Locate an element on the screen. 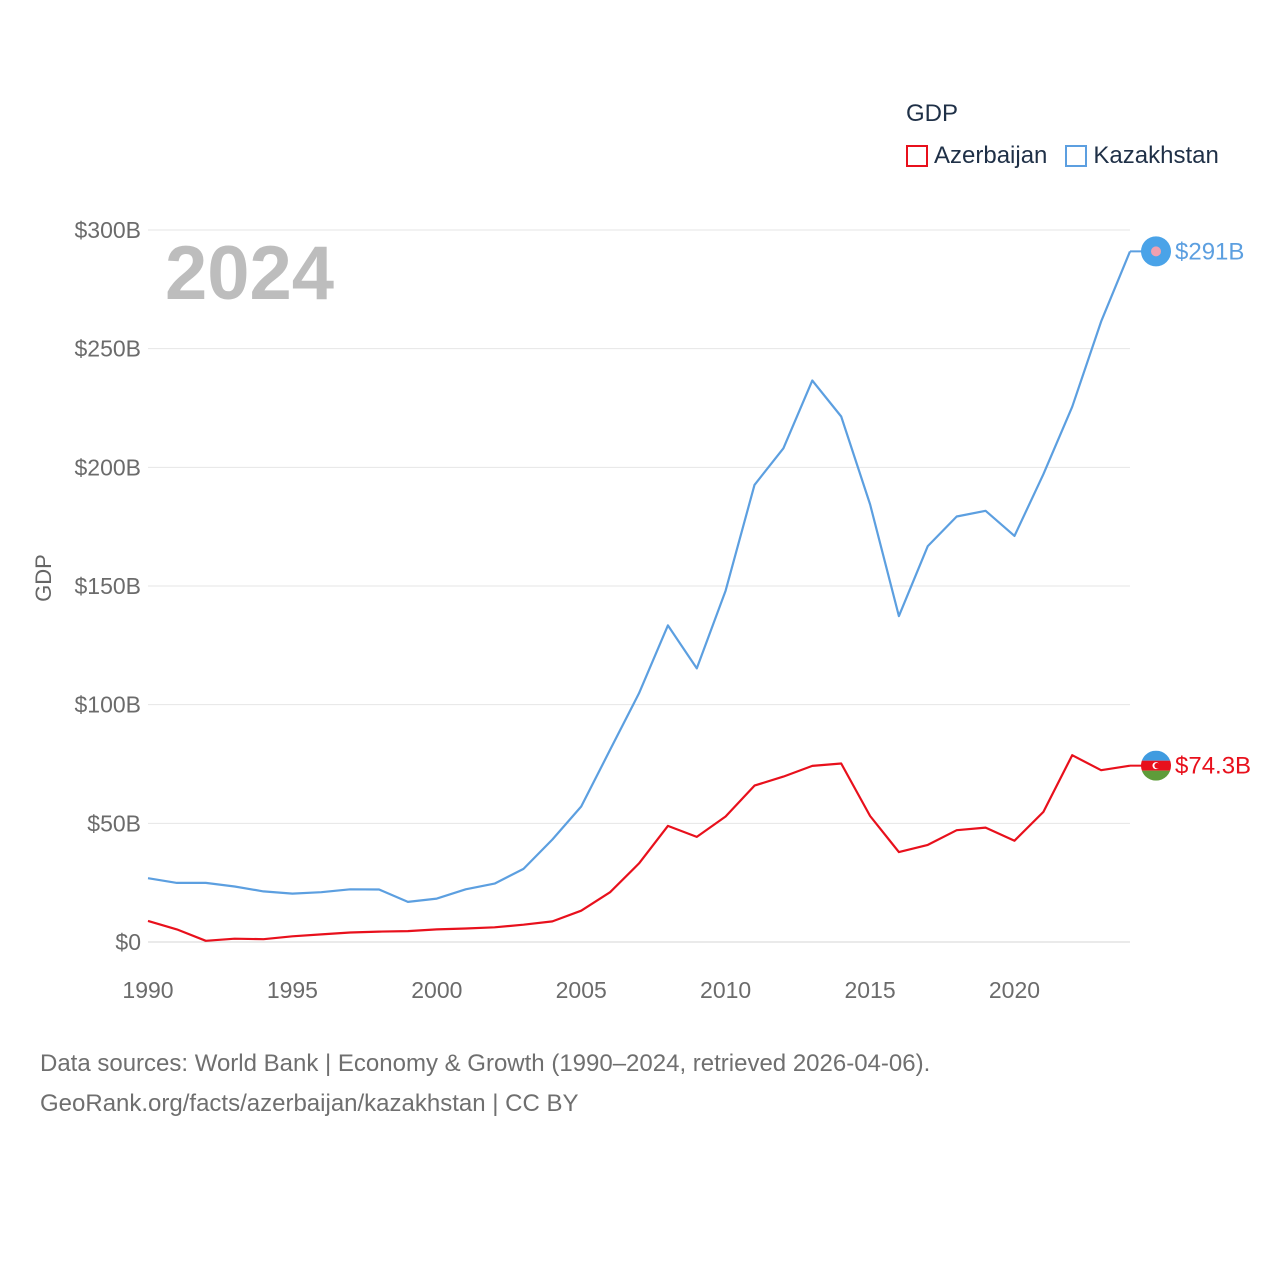  y-tick-label: $250B is located at coordinates (107, 349).